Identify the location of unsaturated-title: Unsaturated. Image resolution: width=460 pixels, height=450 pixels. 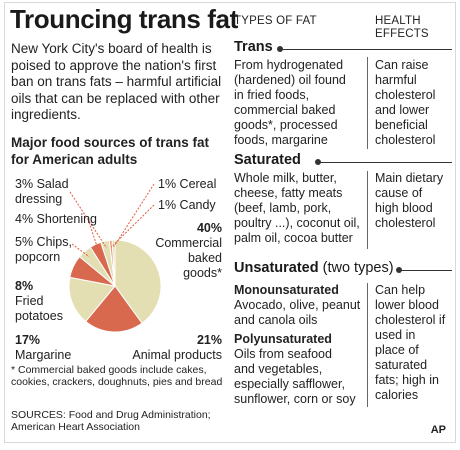
(276, 268).